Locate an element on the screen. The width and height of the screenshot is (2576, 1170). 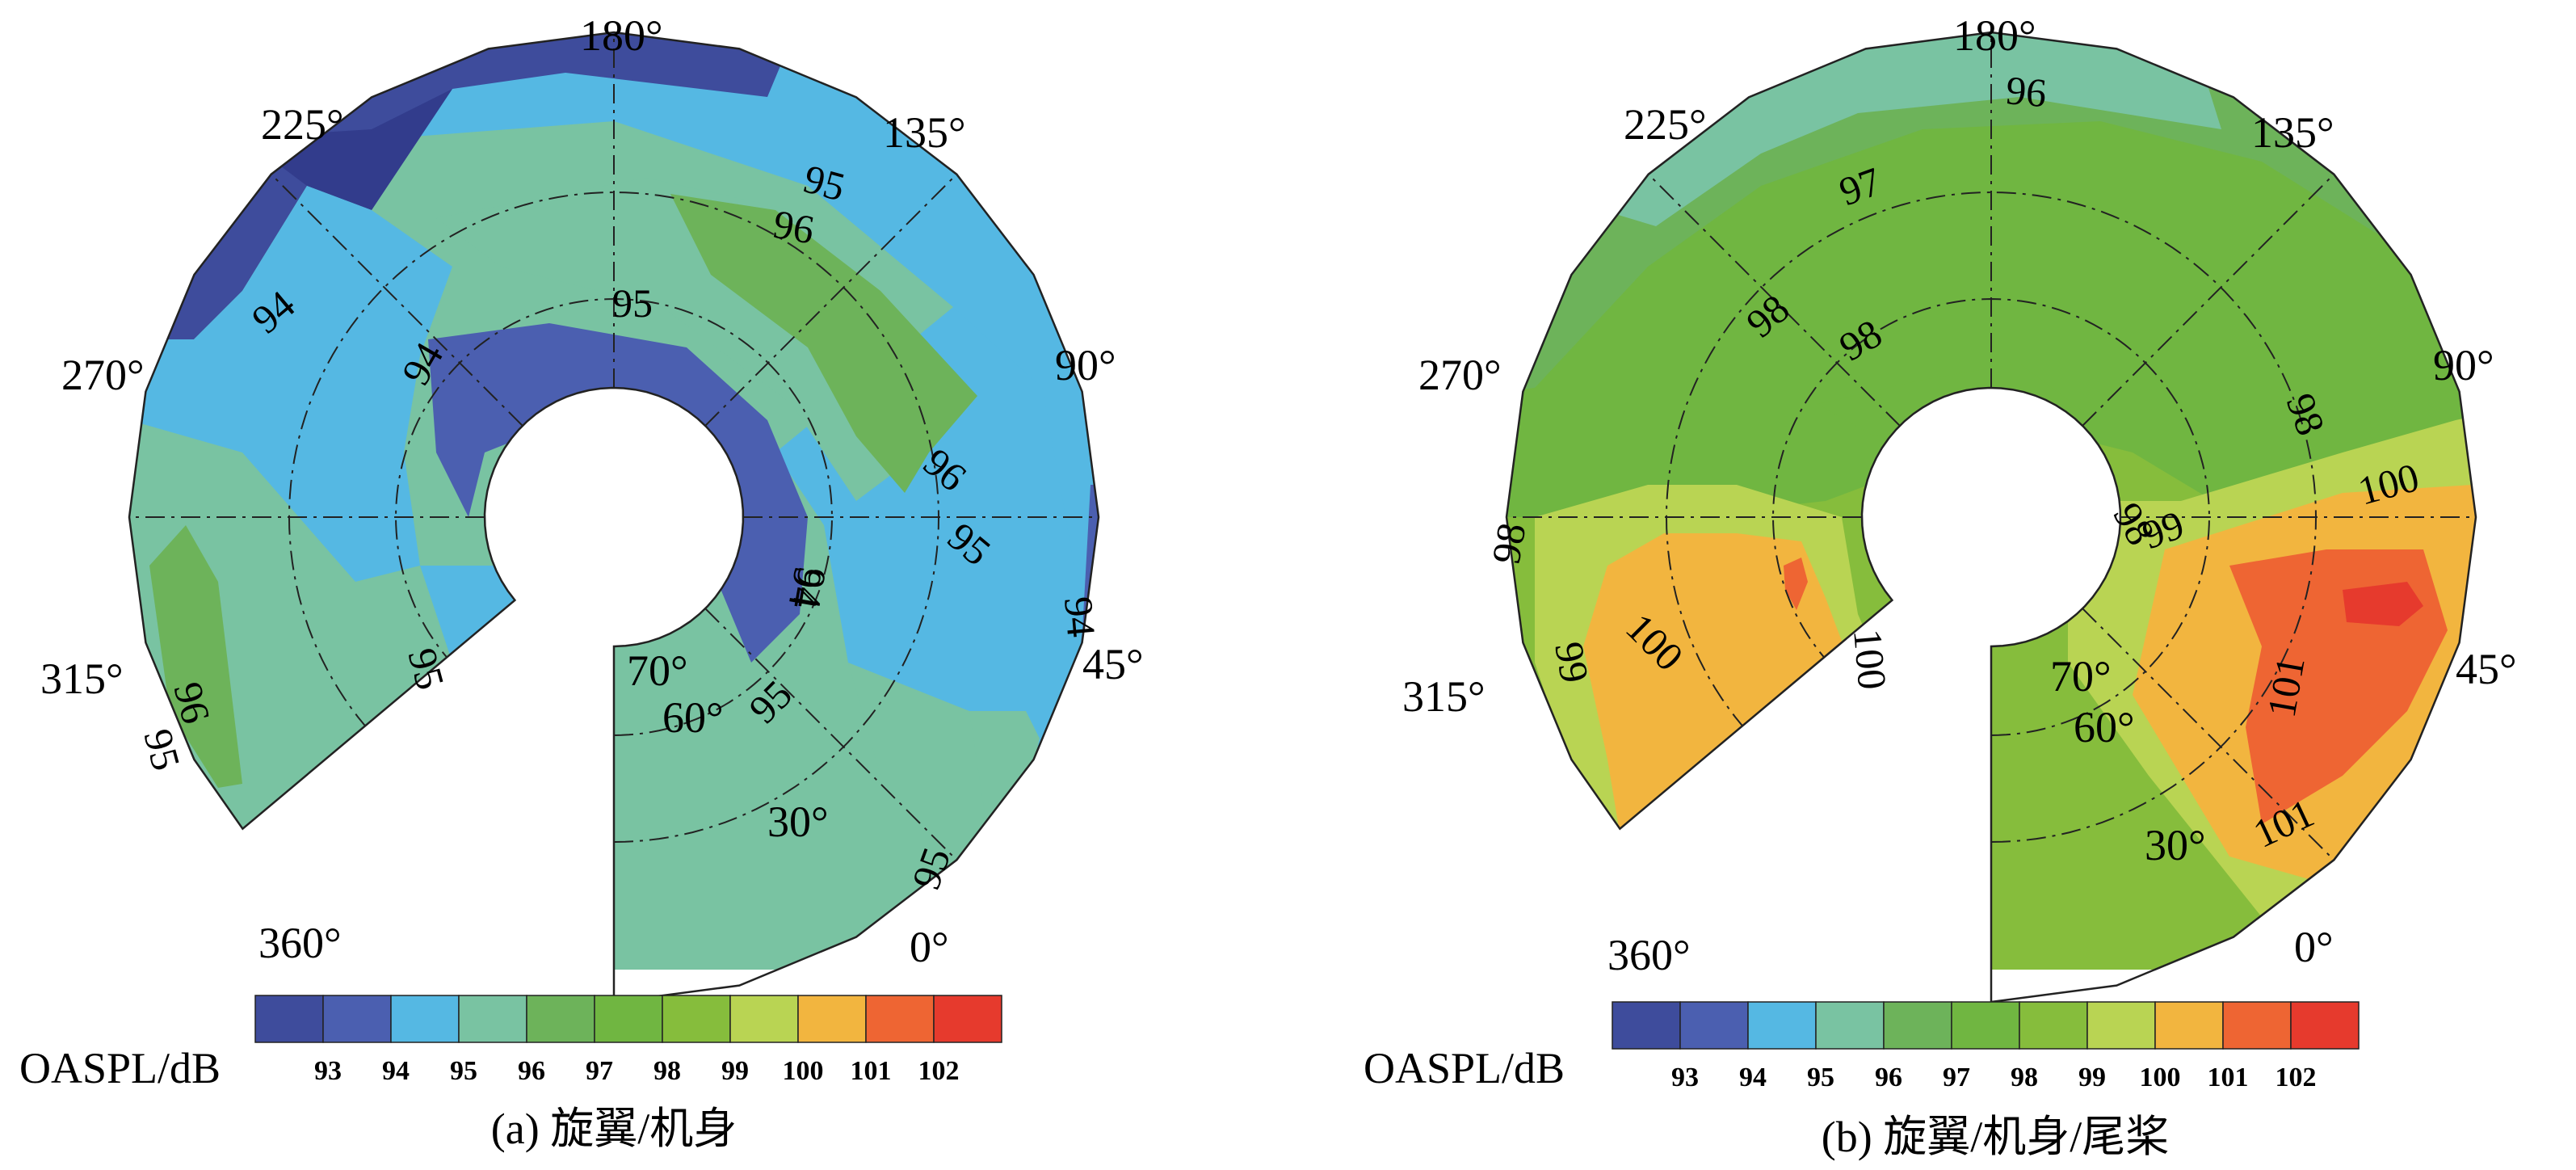
b-angle-360: 360° is located at coordinates (1649, 955).